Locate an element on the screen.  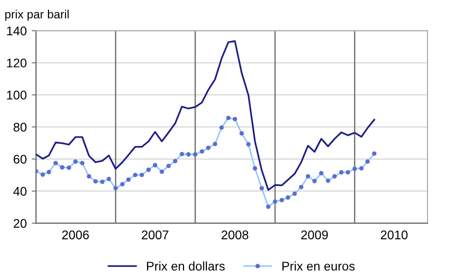
y-tick-label: 100 is located at coordinates (16, 95).